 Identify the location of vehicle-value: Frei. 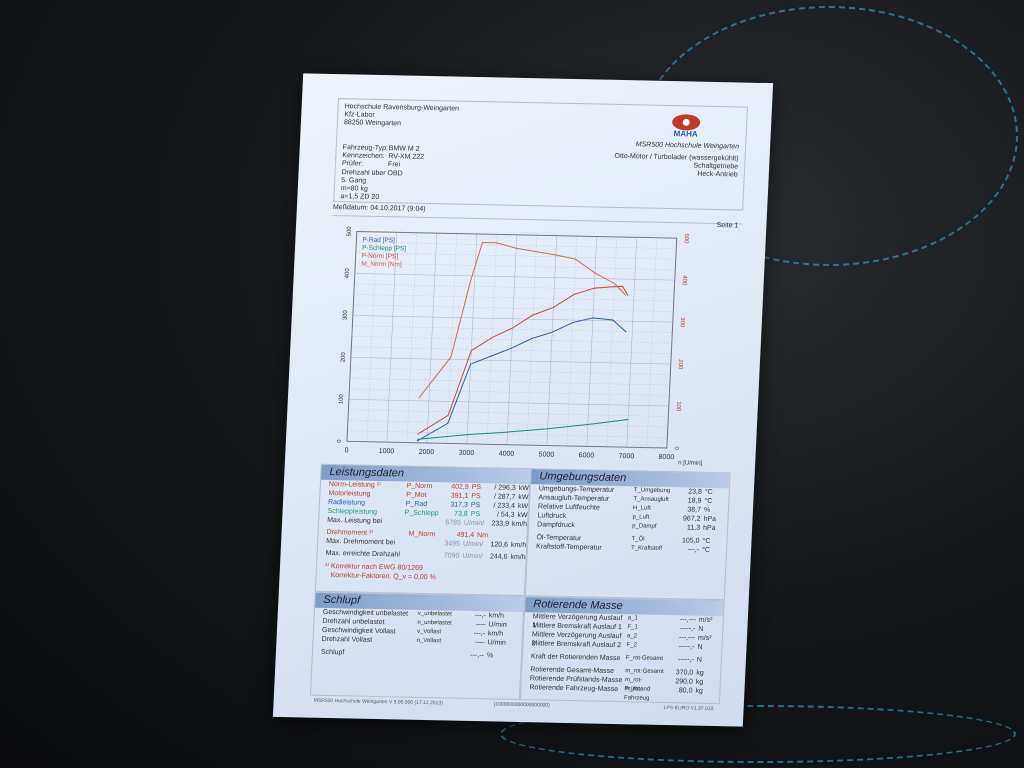
(394, 165).